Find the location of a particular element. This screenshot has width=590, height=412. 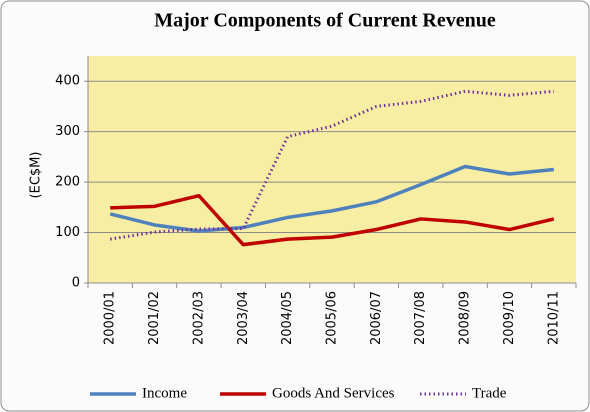

x-tick-label: 2000/01 is located at coordinates (110, 318).